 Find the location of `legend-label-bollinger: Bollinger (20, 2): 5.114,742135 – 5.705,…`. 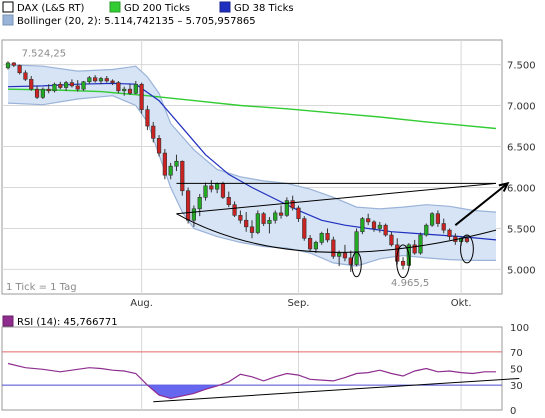

legend-label-bollinger: Bollinger (20, 2): 5.114,742135 – 5.705,… is located at coordinates (136, 21).